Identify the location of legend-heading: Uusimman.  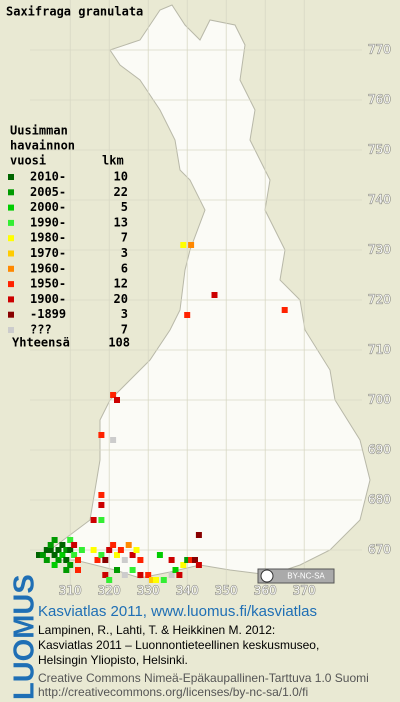
(39, 131).